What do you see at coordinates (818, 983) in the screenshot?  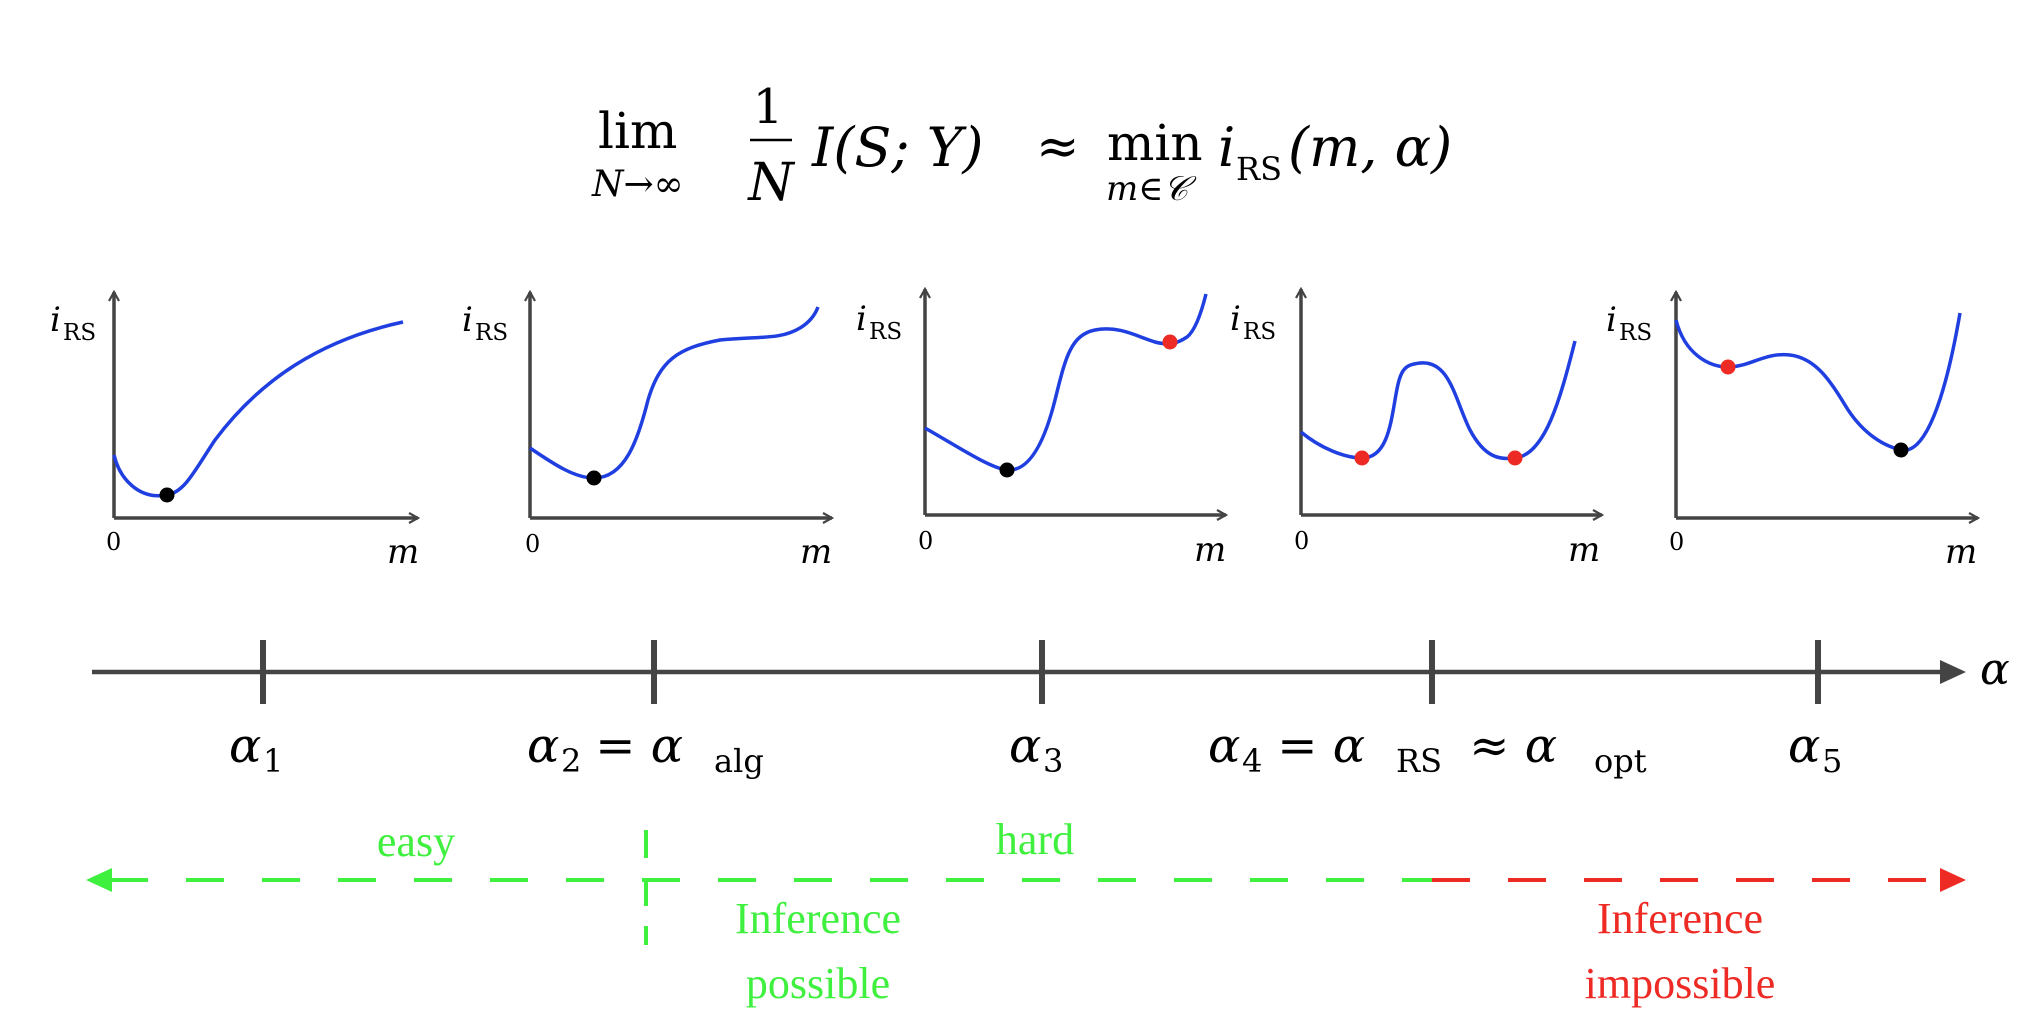 I see `inference-possible-line2: possible` at bounding box center [818, 983].